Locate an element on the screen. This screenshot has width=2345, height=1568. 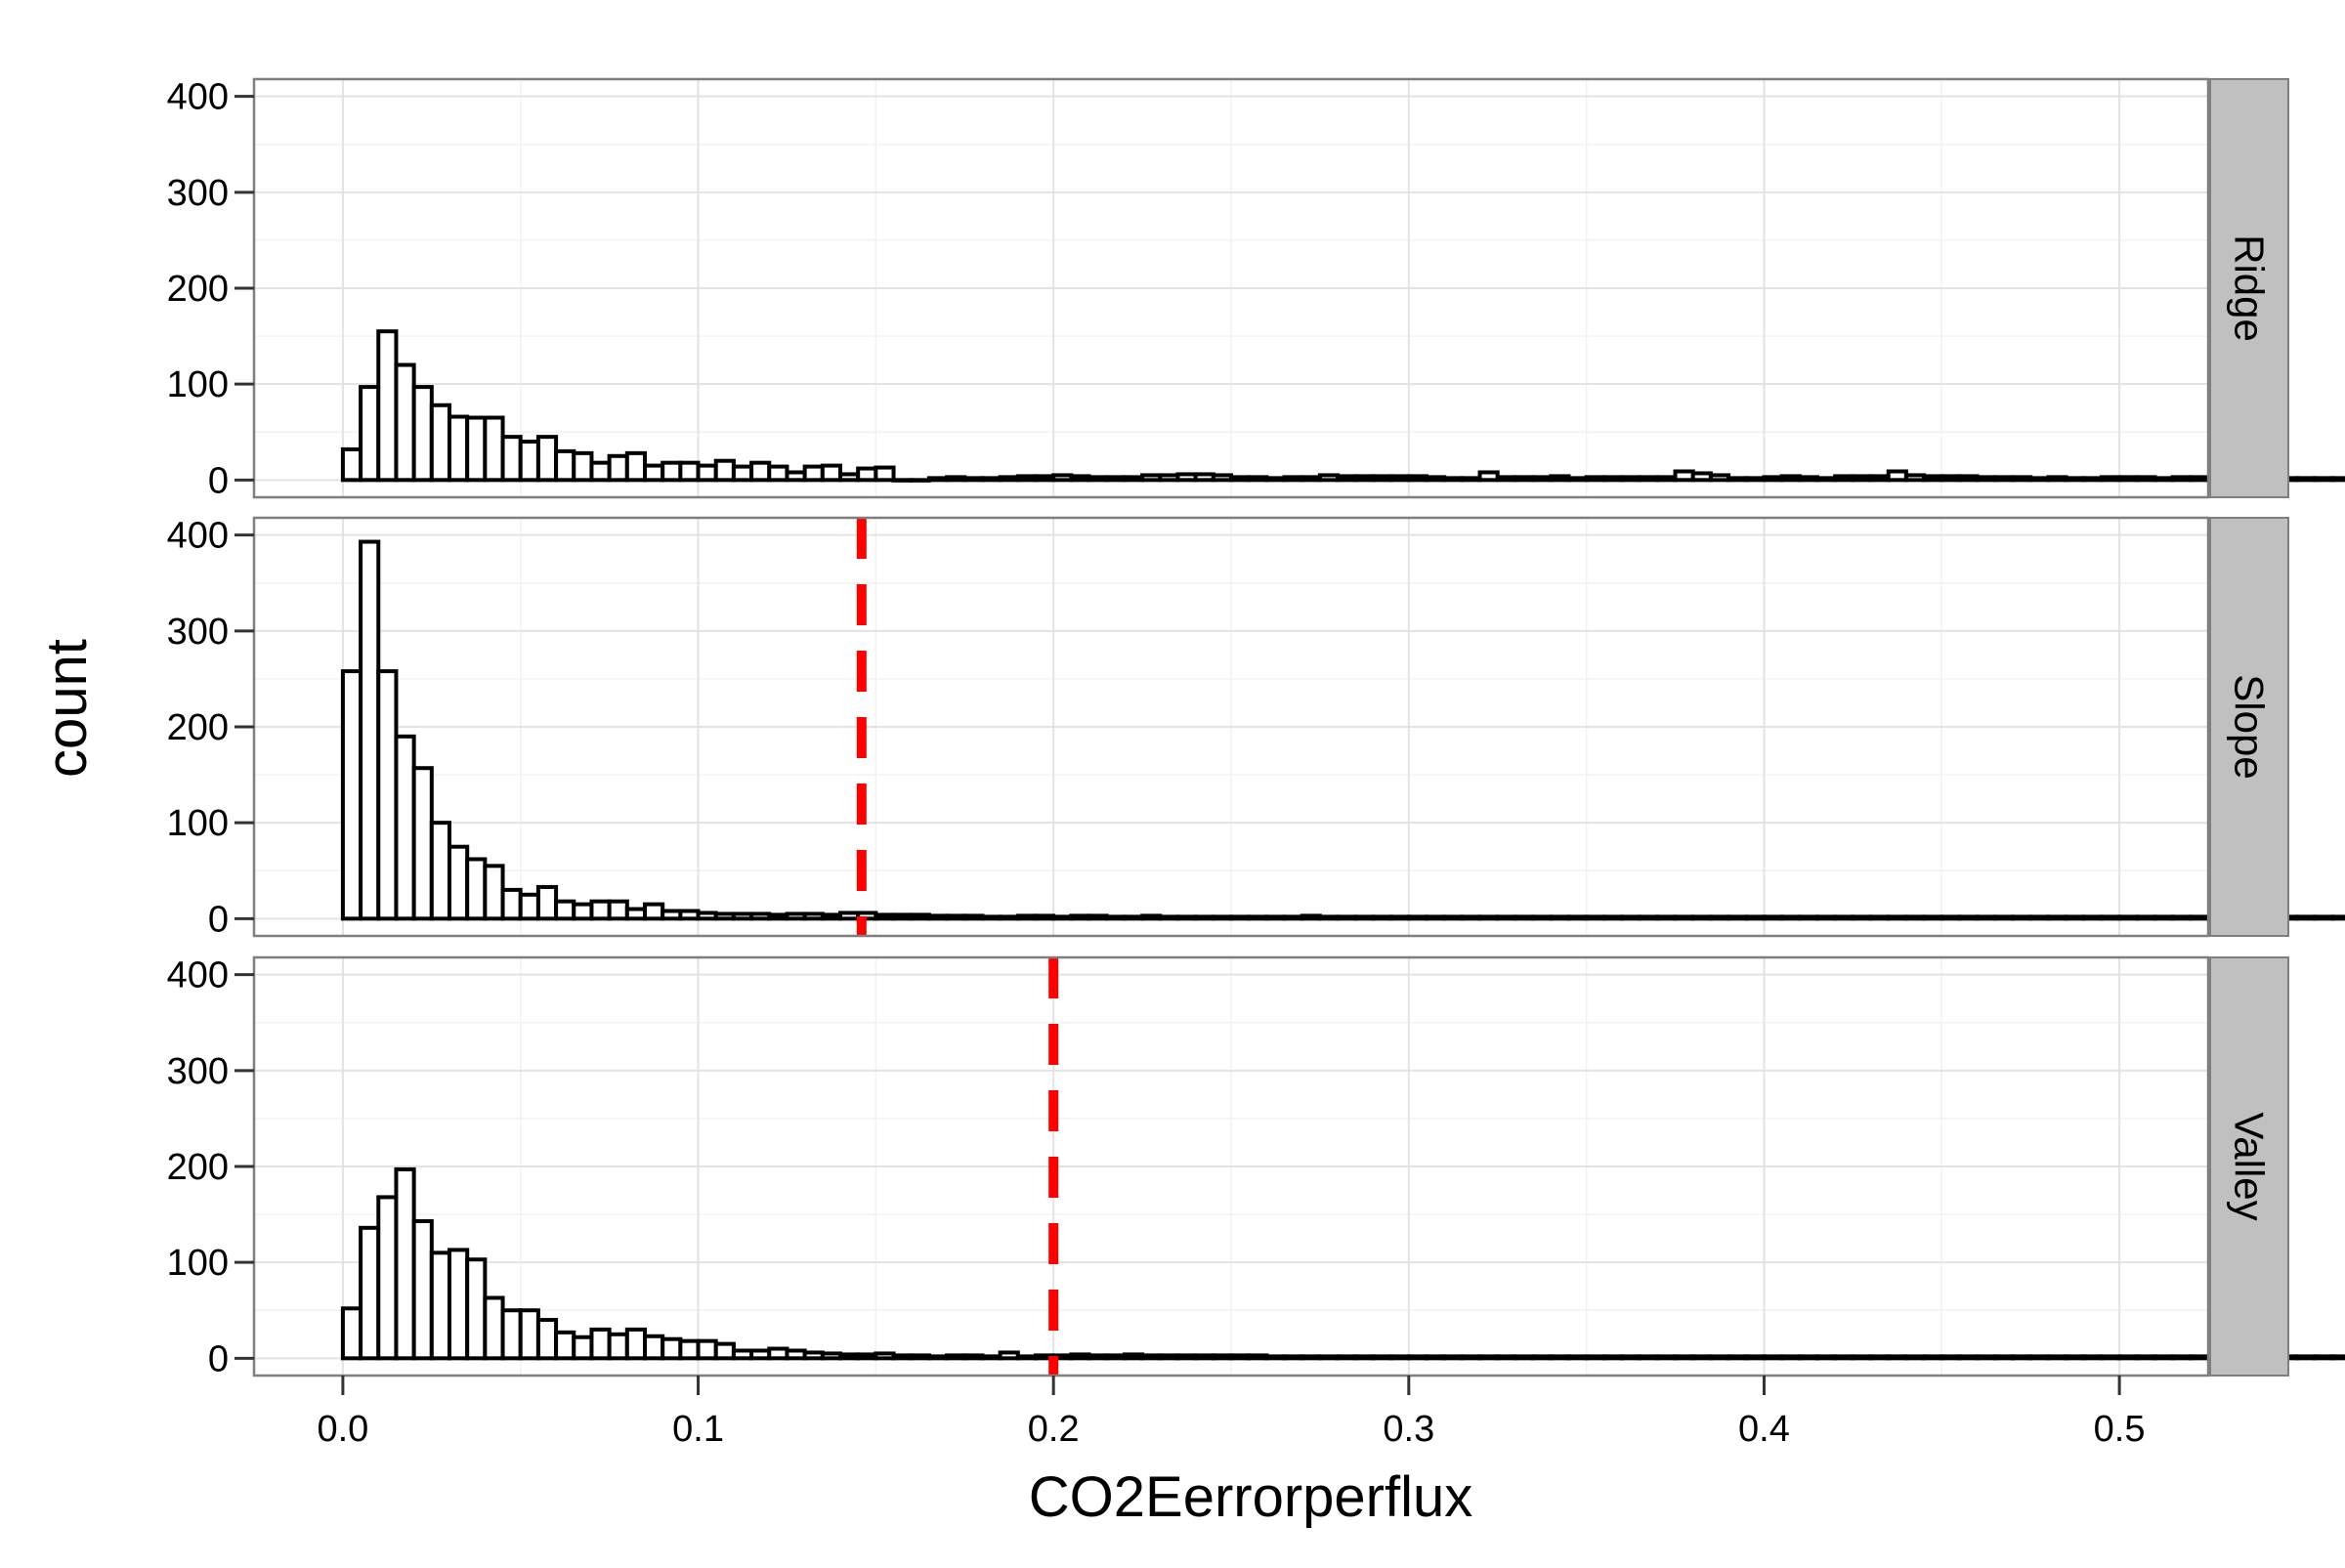
histogram-bars-valley is located at coordinates (1342, 1263).